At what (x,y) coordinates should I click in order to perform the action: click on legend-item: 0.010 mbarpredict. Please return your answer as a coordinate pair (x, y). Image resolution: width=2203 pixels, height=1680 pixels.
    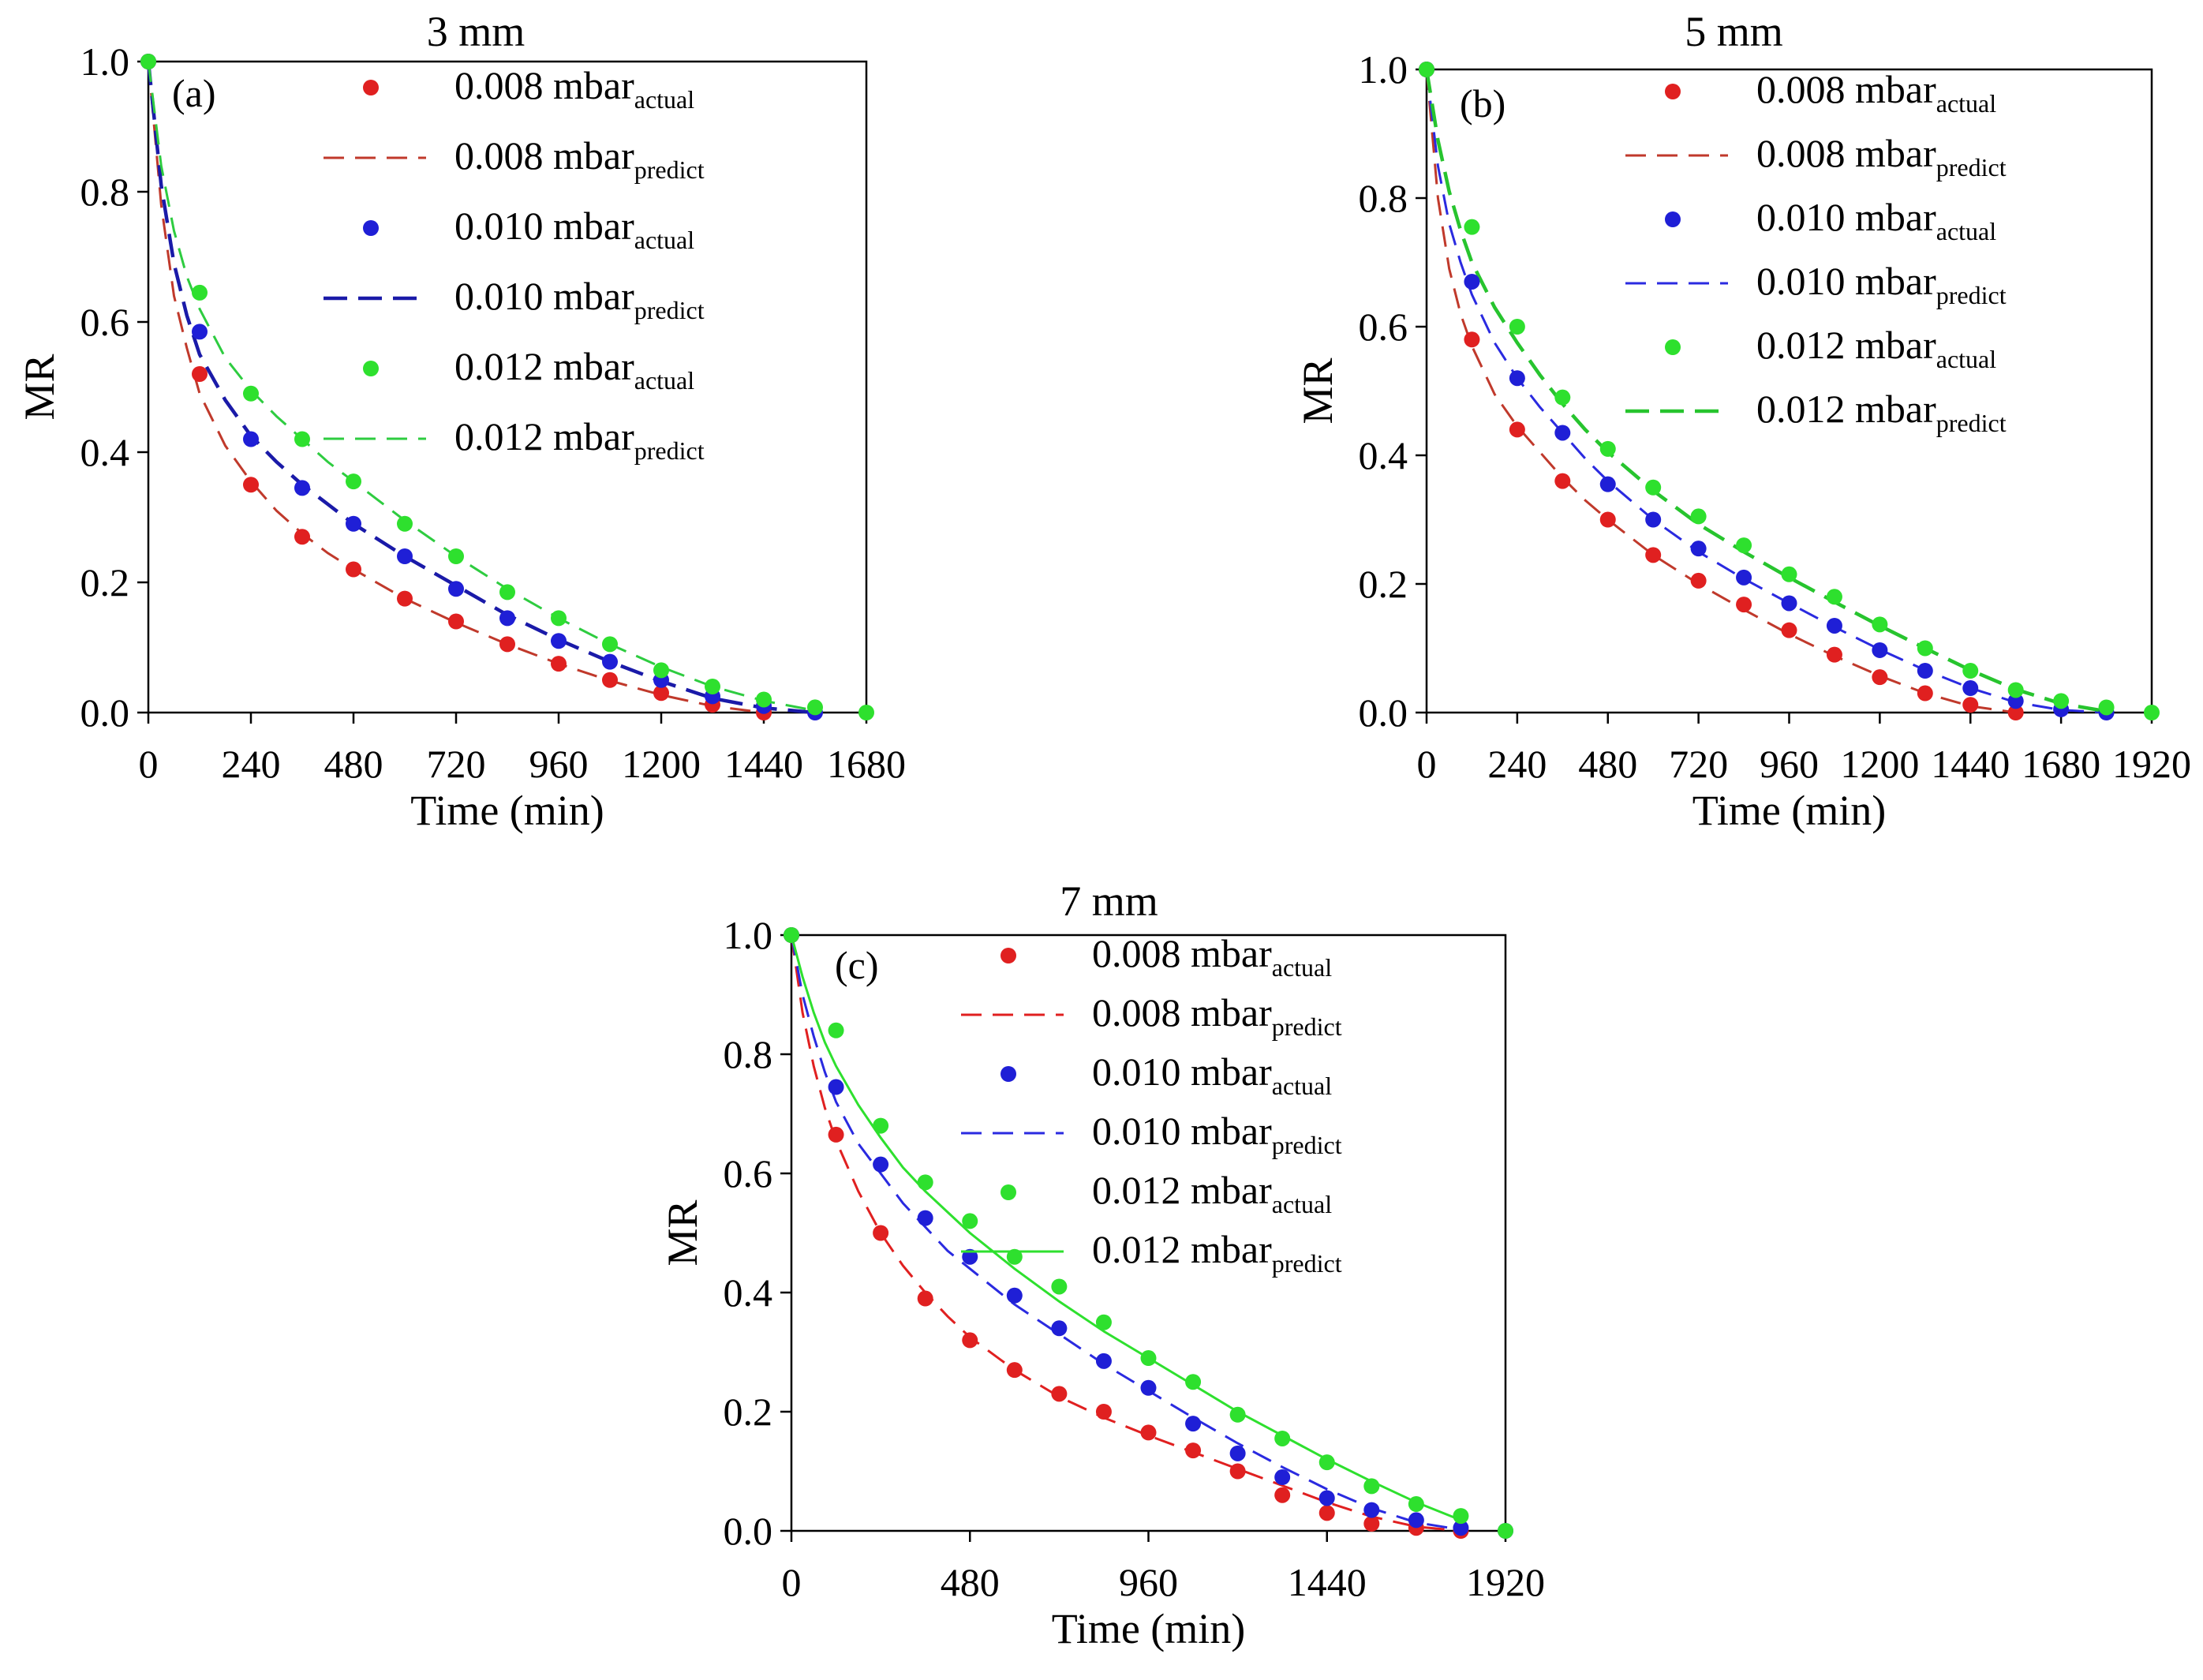
    Looking at the image, I should click on (1816, 284).